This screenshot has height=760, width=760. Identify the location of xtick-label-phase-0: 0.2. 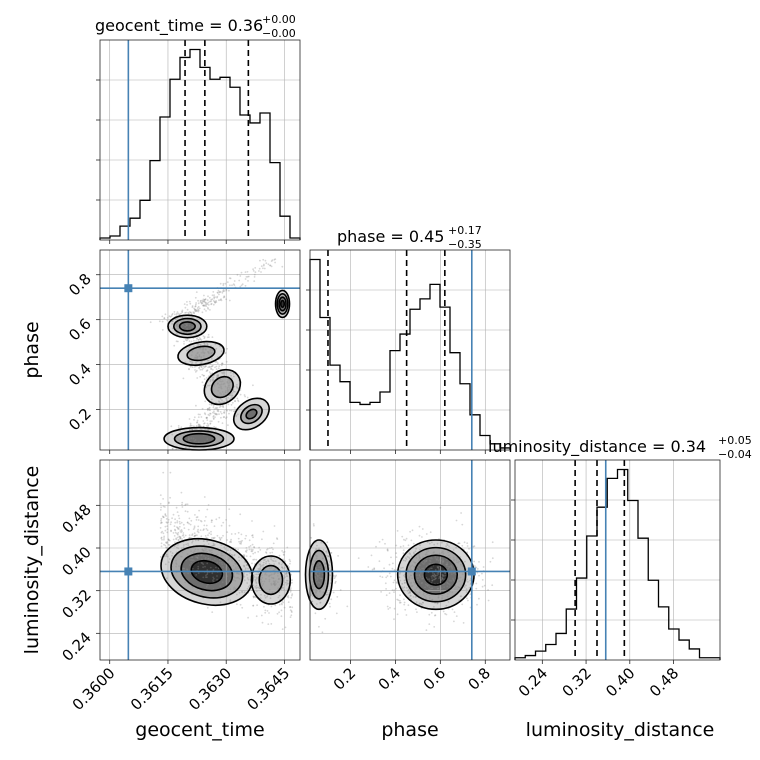
(345, 679).